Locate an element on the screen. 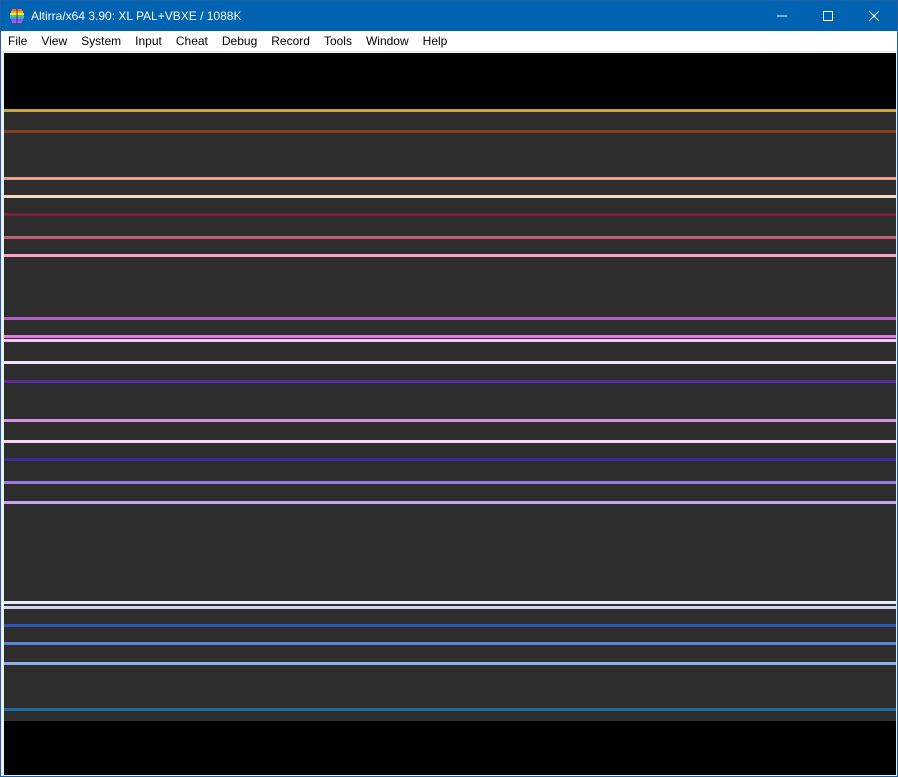 The image size is (898, 777). maximize-button is located at coordinates (828, 16).